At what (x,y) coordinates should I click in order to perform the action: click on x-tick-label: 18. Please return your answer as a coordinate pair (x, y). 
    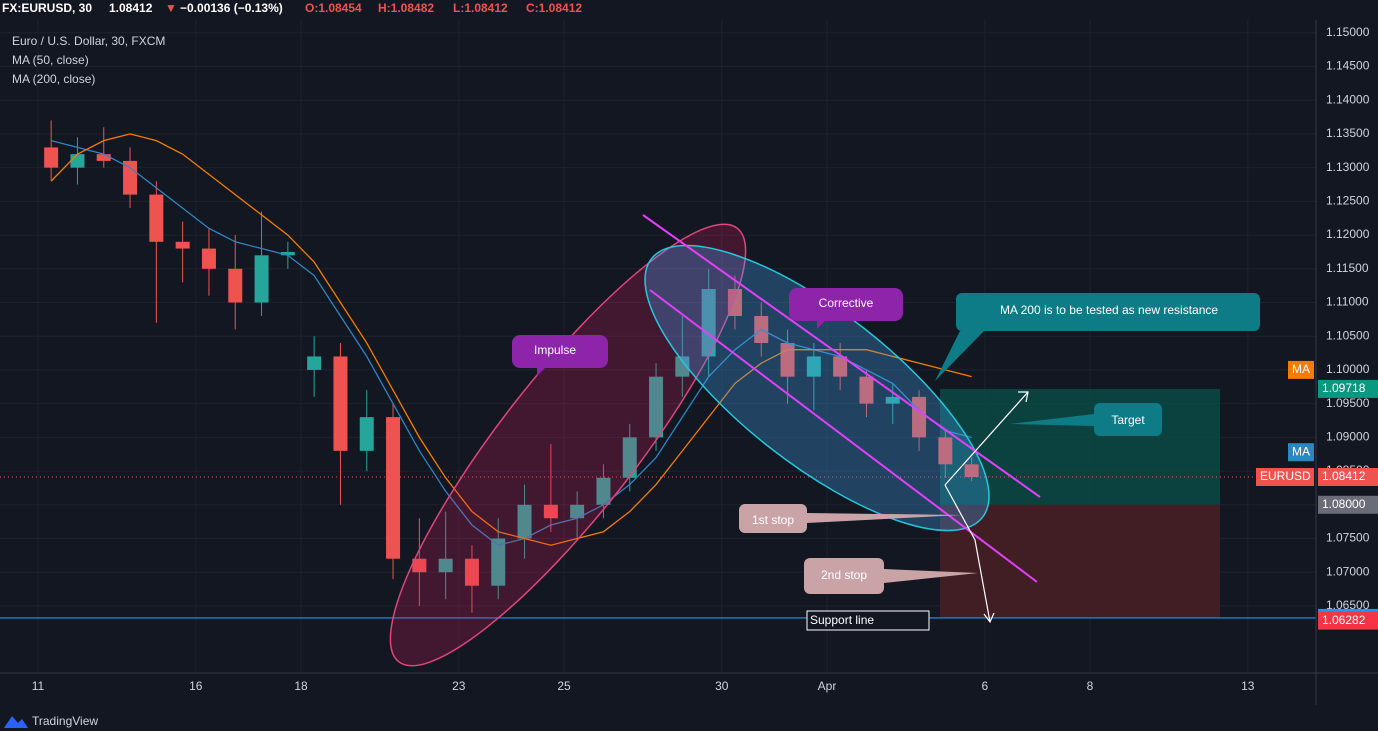
    Looking at the image, I should click on (301, 686).